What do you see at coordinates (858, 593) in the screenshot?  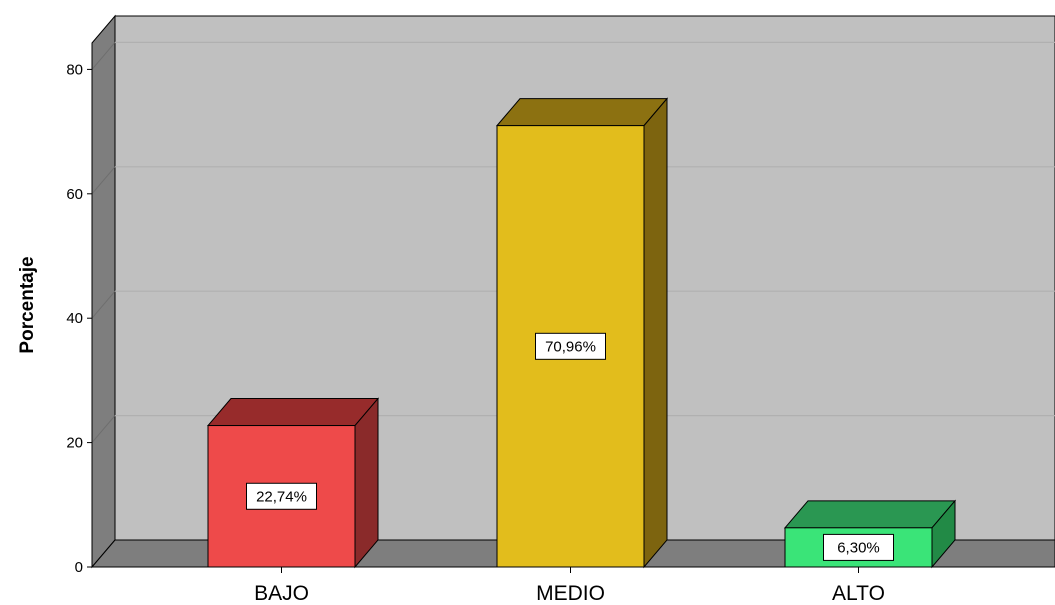 I see `x-tick-label: ALTO` at bounding box center [858, 593].